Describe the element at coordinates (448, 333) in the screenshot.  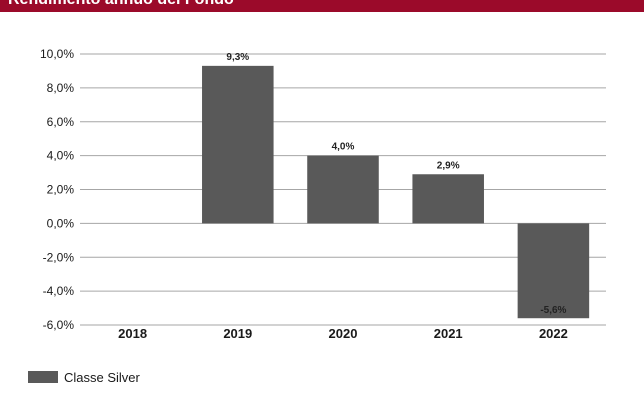
I see `x-tick-label: 2021` at that location.